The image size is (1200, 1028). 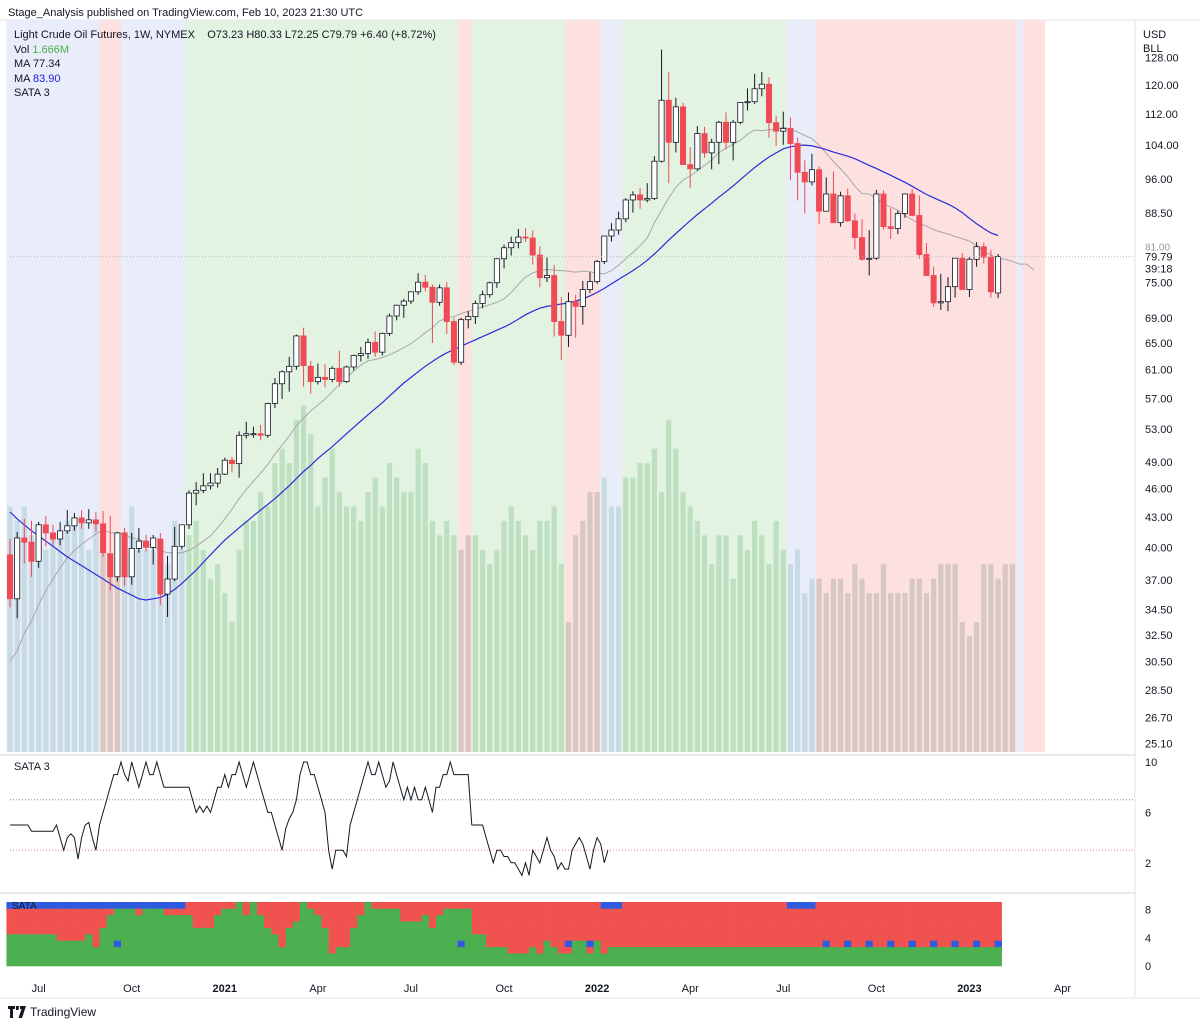 What do you see at coordinates (131, 989) in the screenshot?
I see `time-axis-label: Oct` at bounding box center [131, 989].